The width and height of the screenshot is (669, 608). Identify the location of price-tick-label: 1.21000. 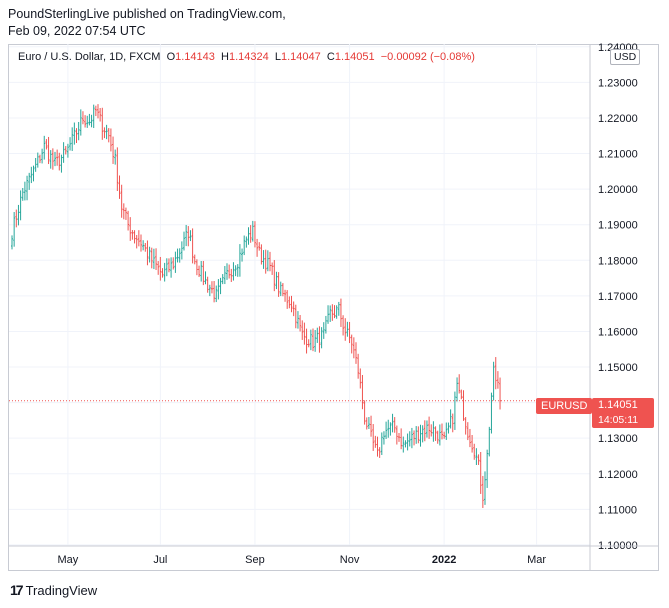
(618, 155).